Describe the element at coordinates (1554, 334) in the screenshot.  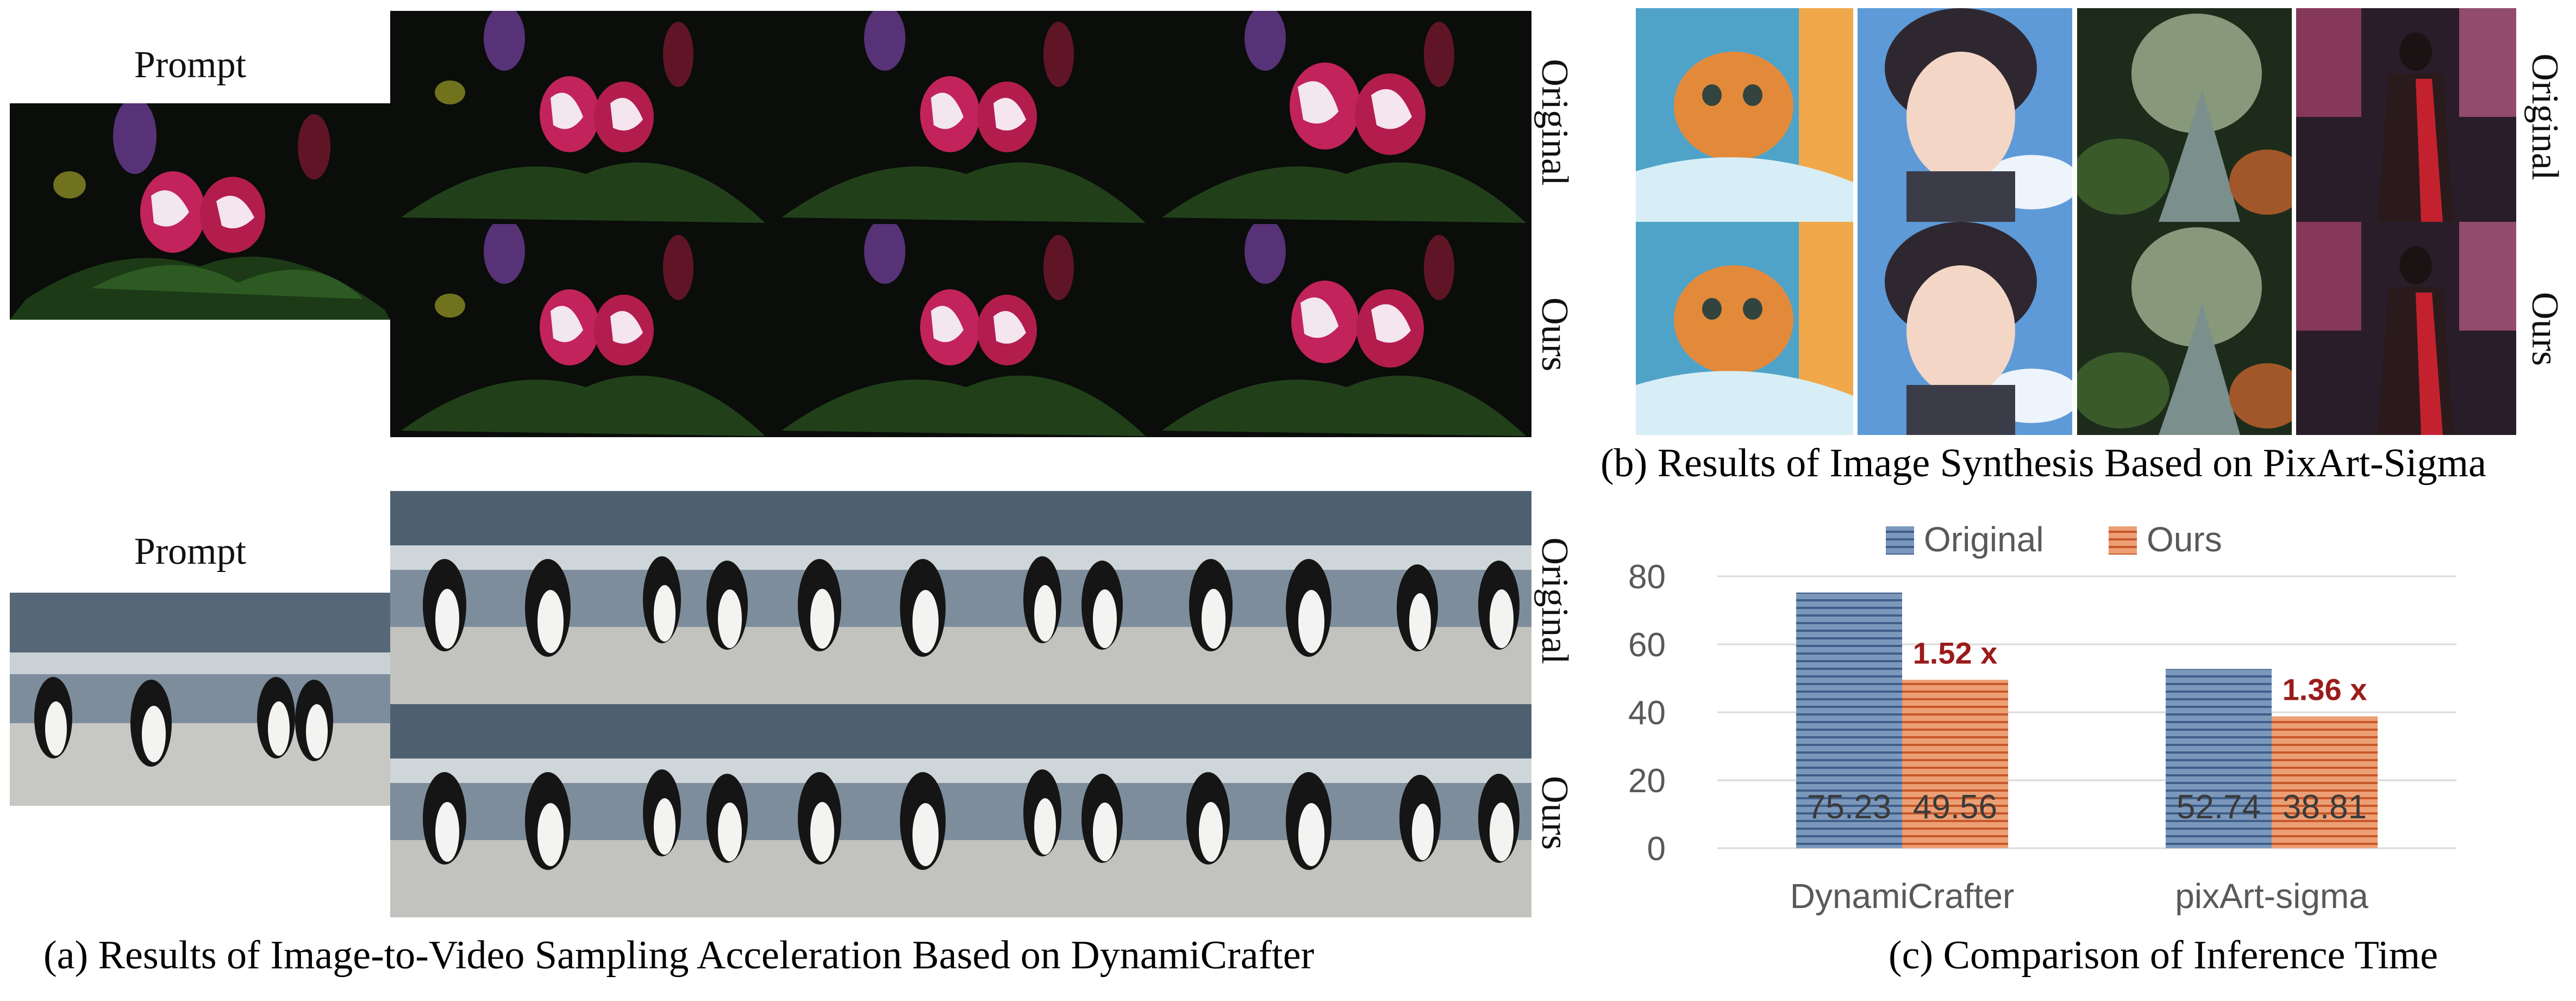
I see `row-label-ours-flower: Ours` at that location.